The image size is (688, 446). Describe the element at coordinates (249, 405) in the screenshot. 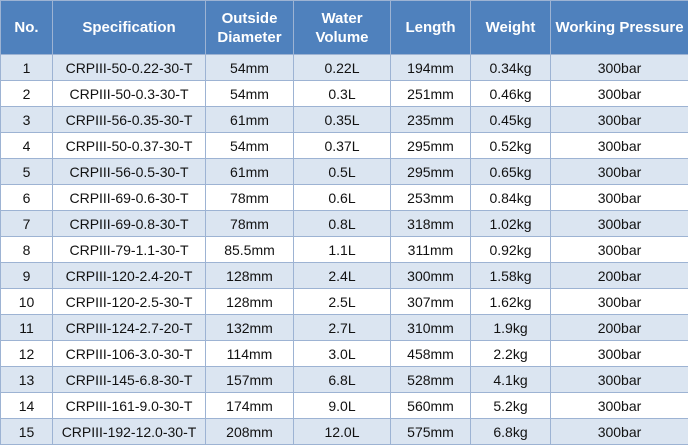

I see `table-cell: 174mm` at that location.